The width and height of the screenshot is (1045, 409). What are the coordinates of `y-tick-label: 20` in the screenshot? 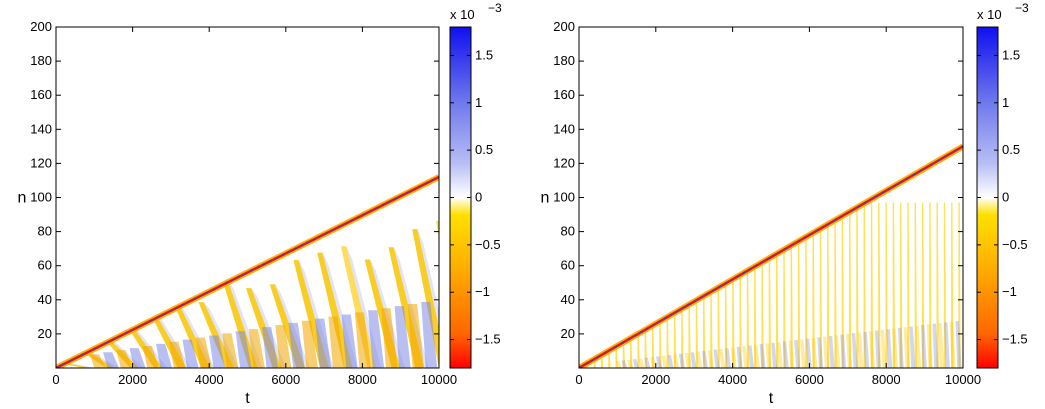 It's located at (568, 333).